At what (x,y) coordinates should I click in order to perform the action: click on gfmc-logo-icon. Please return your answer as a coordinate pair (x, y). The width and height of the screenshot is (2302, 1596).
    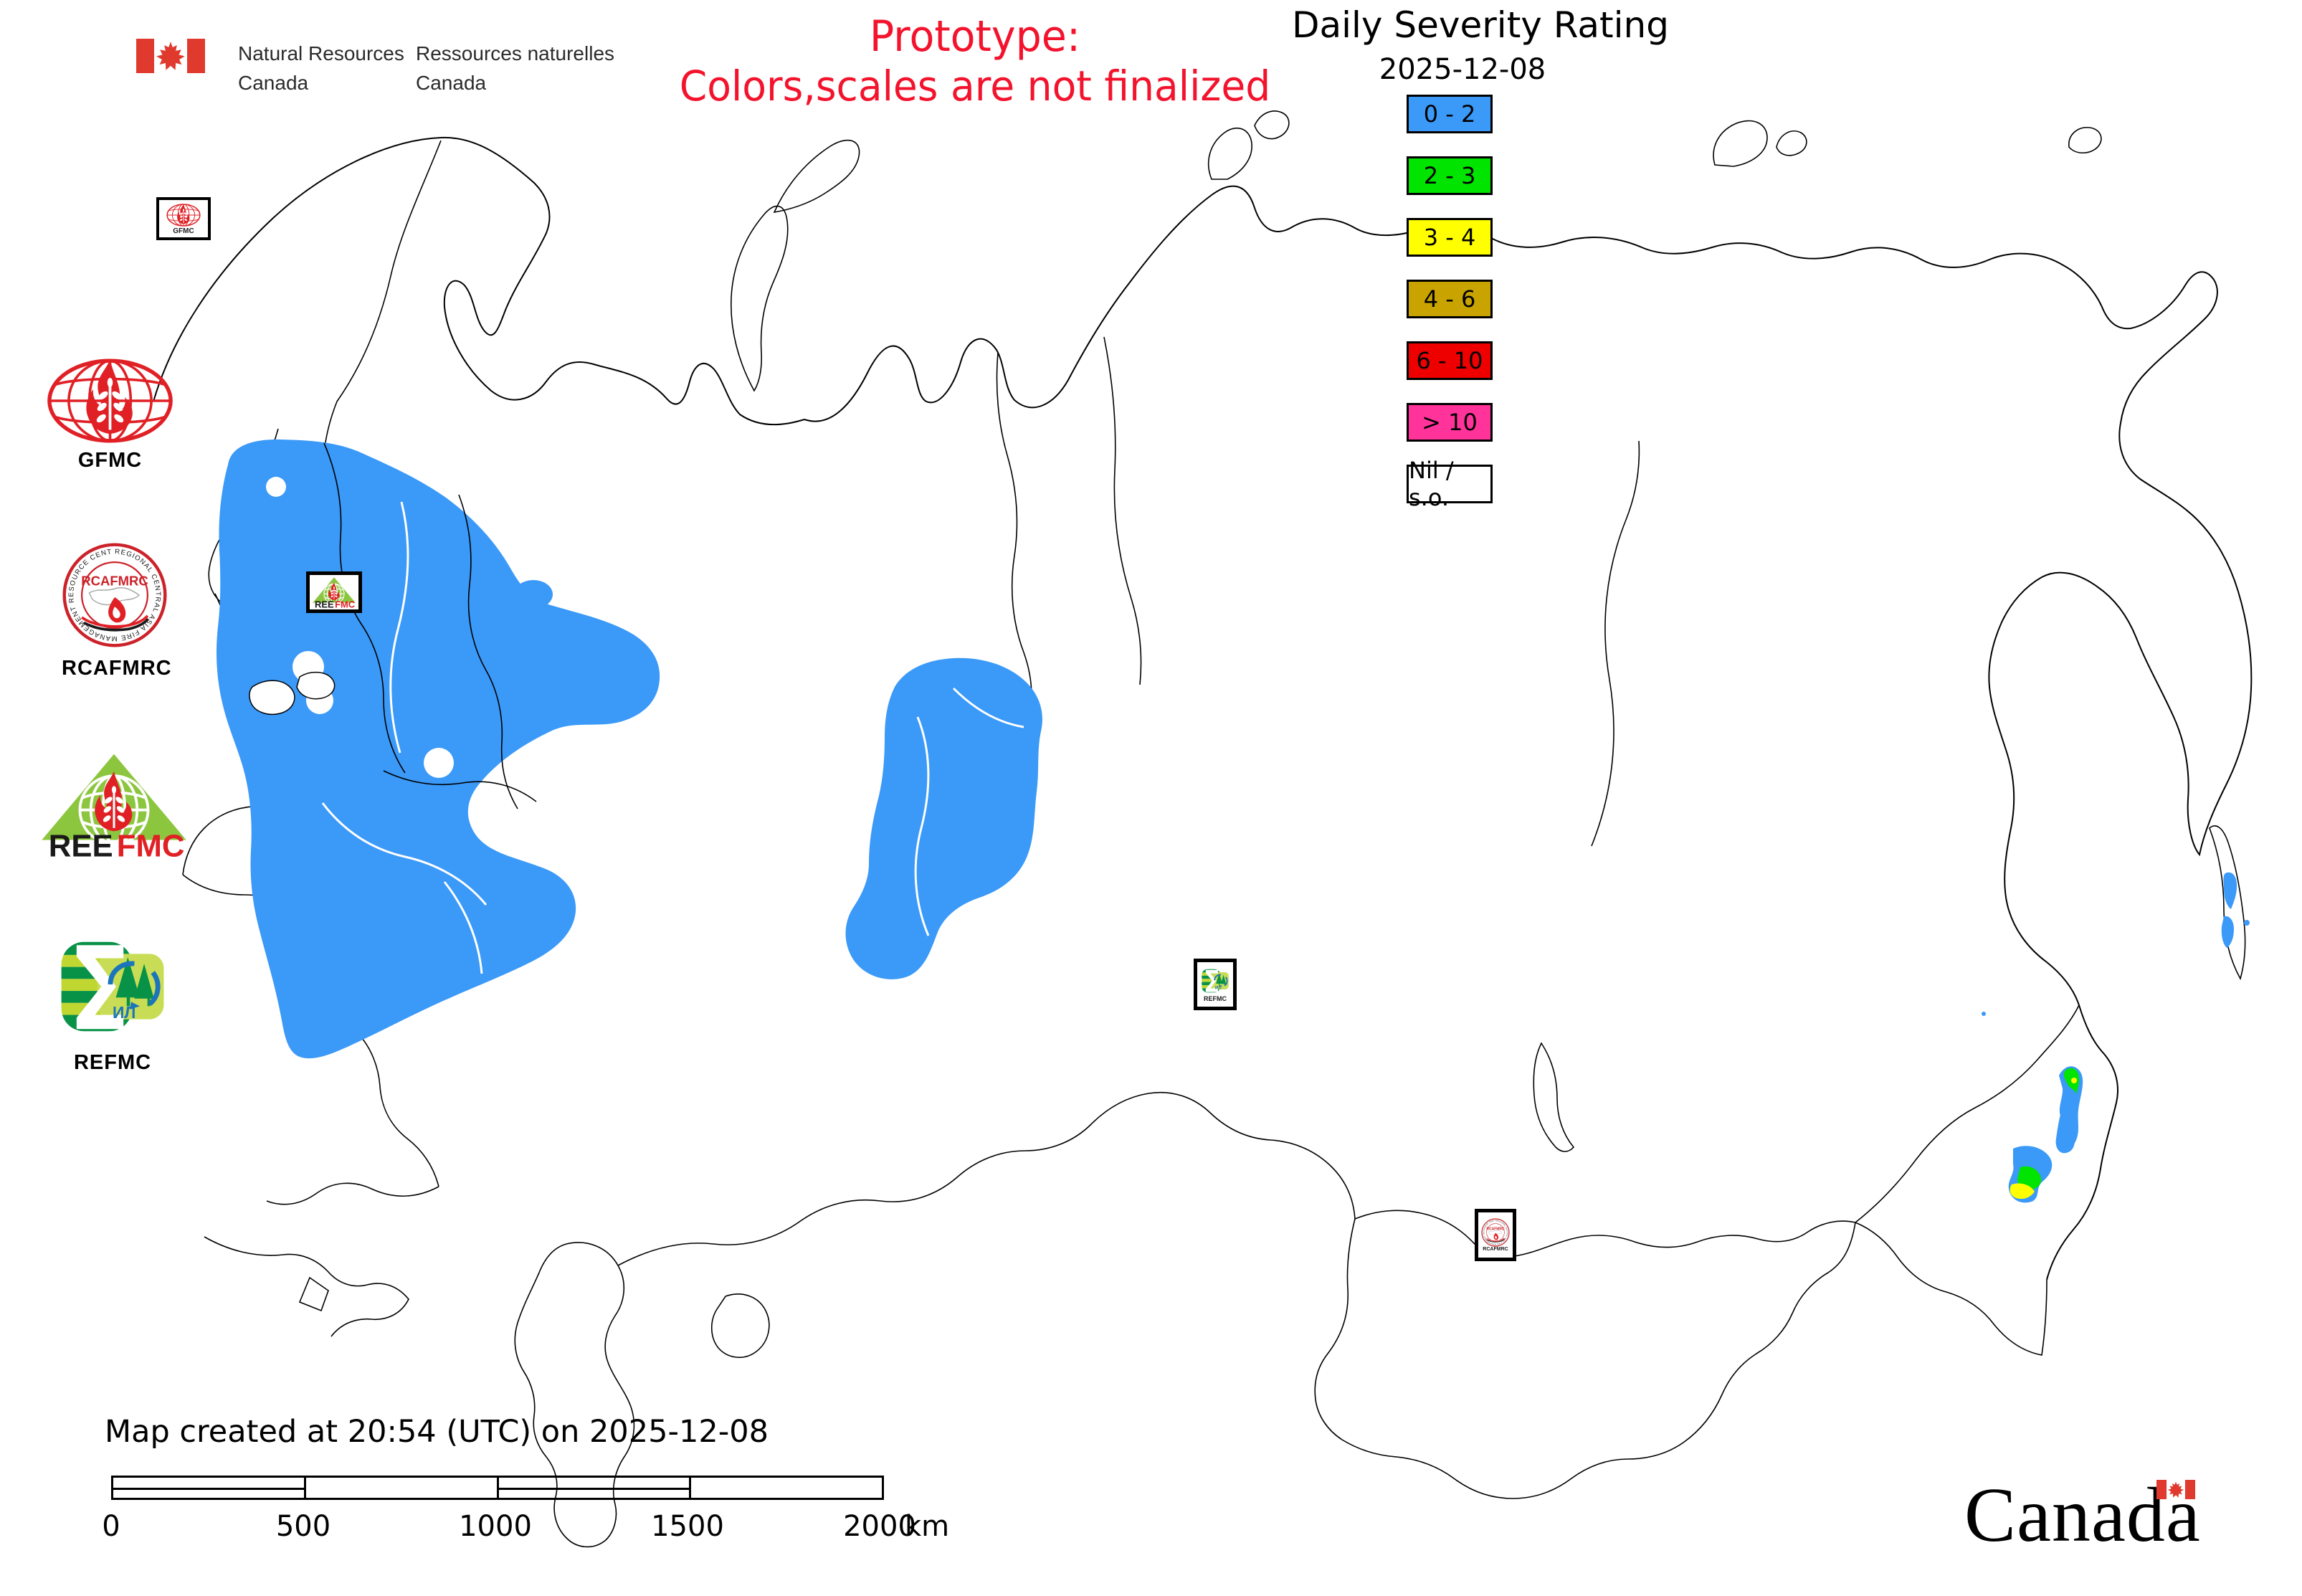
    Looking at the image, I should click on (110, 401).